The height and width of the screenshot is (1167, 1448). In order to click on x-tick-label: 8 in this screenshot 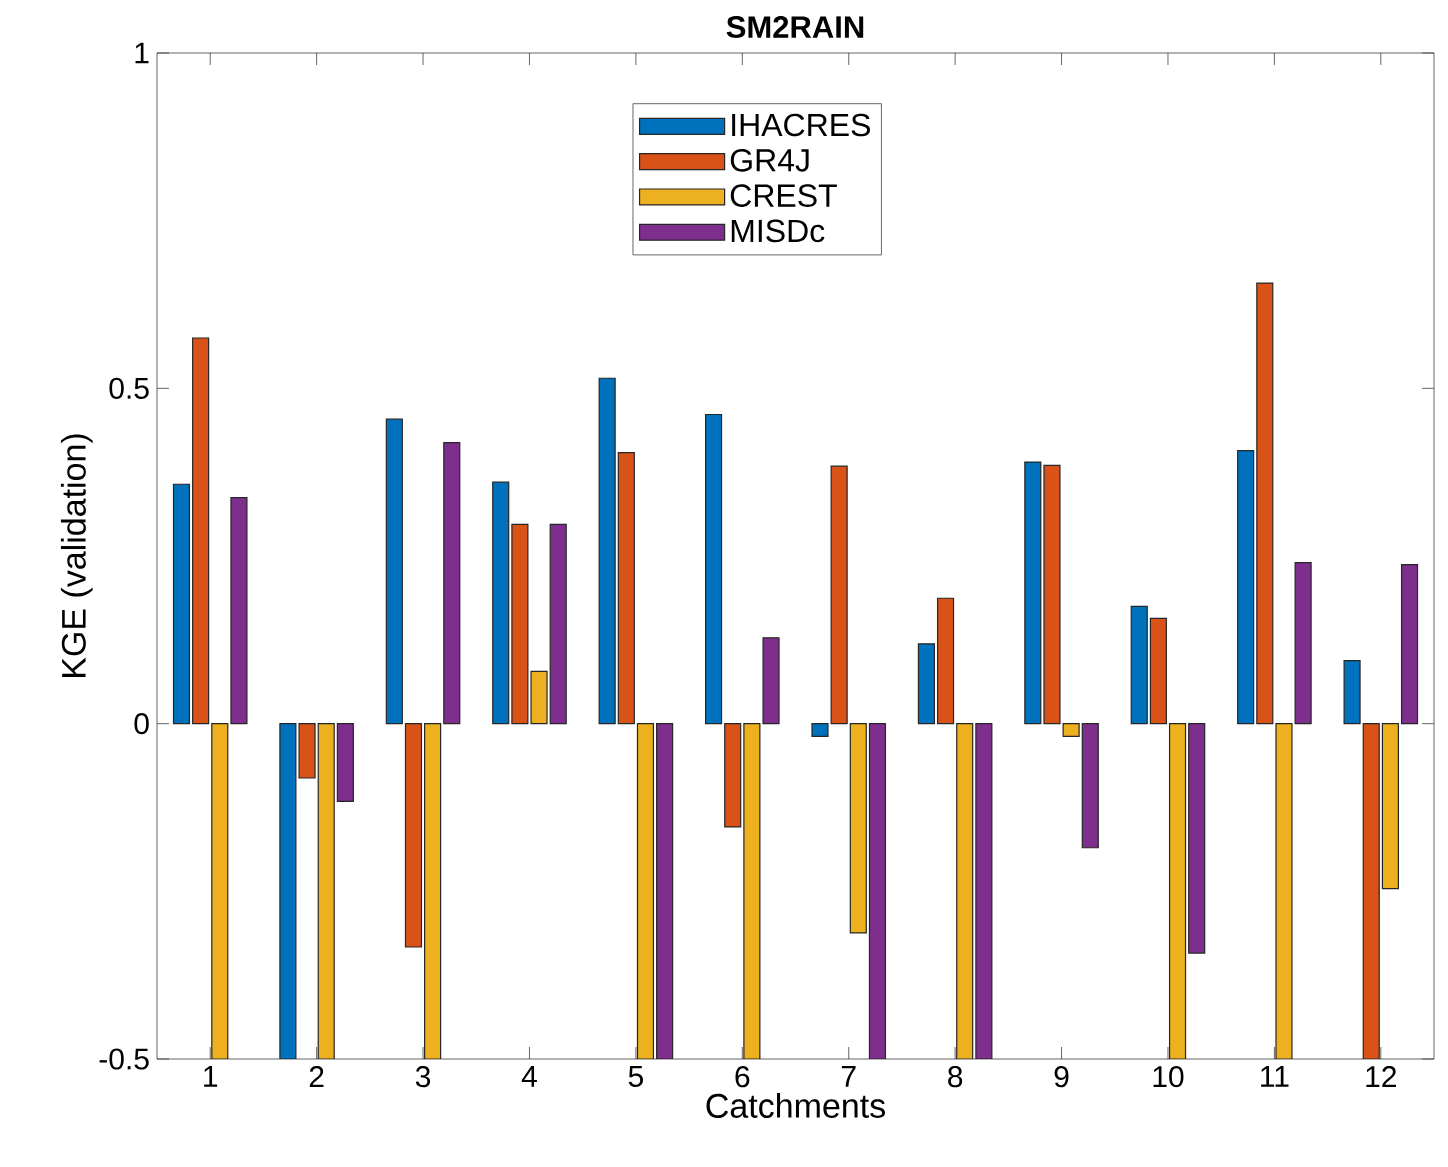, I will do `click(955, 1077)`.